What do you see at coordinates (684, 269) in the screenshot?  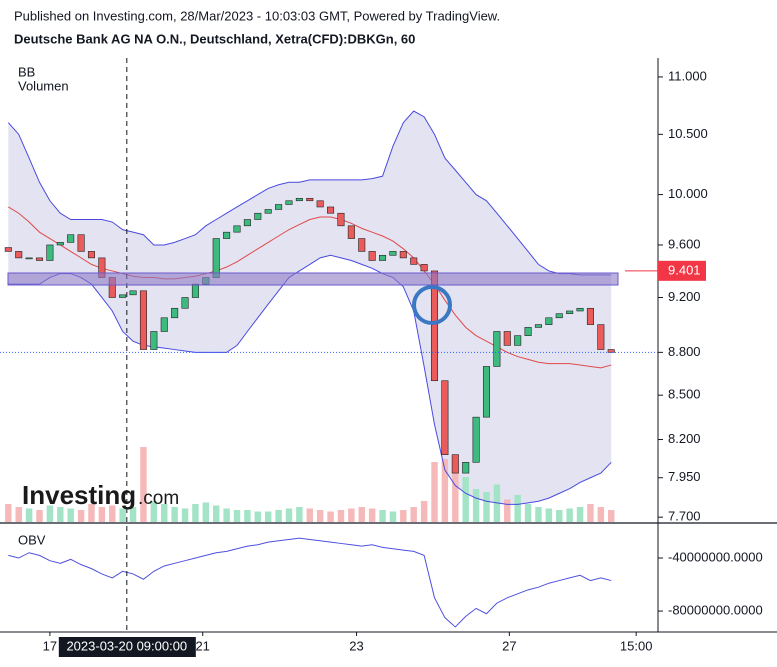 I see `price-marker-label: 9.401` at bounding box center [684, 269].